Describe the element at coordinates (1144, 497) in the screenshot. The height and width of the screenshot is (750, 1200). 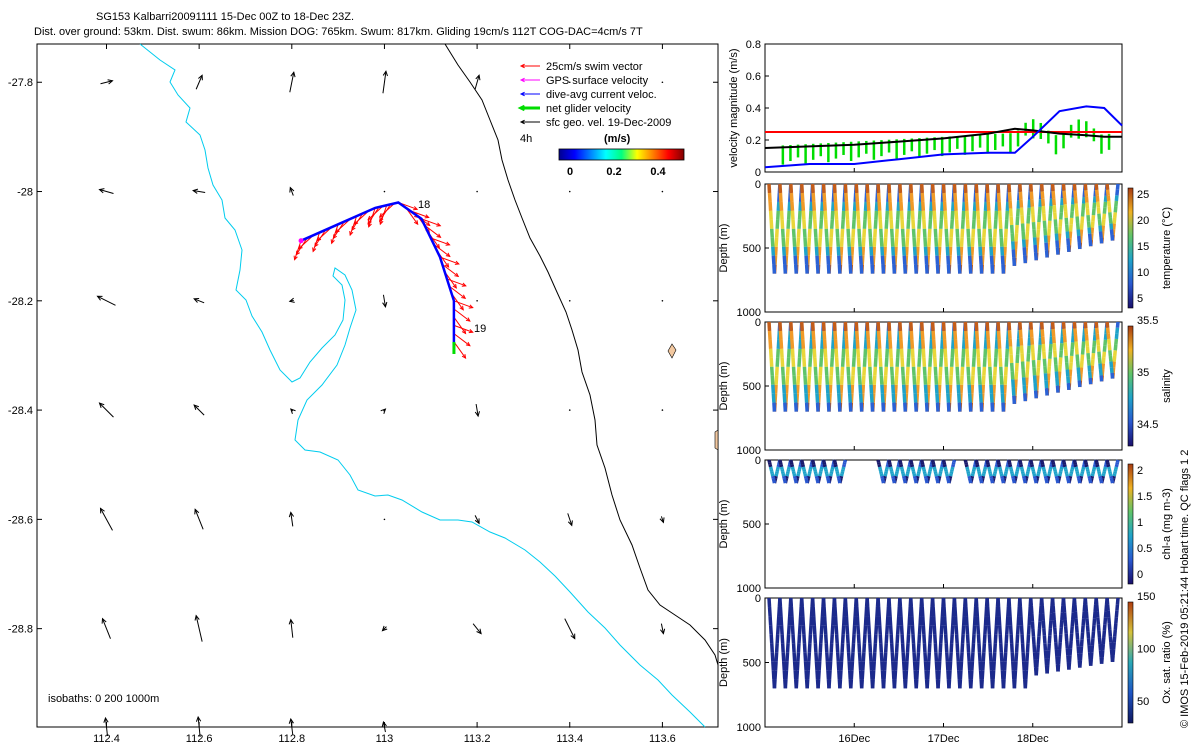
I see `chla-colorbar-tick: 1.5` at that location.